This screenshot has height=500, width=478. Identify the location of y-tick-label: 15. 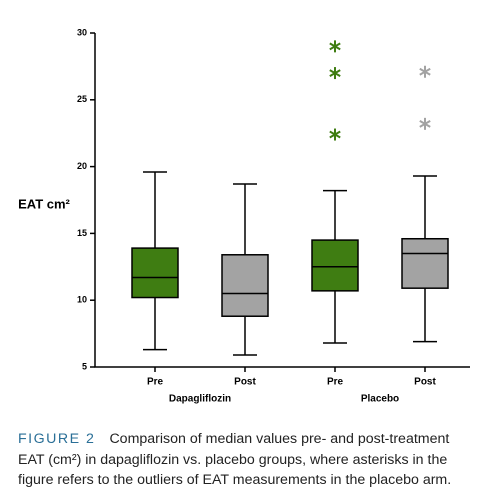
(82, 233).